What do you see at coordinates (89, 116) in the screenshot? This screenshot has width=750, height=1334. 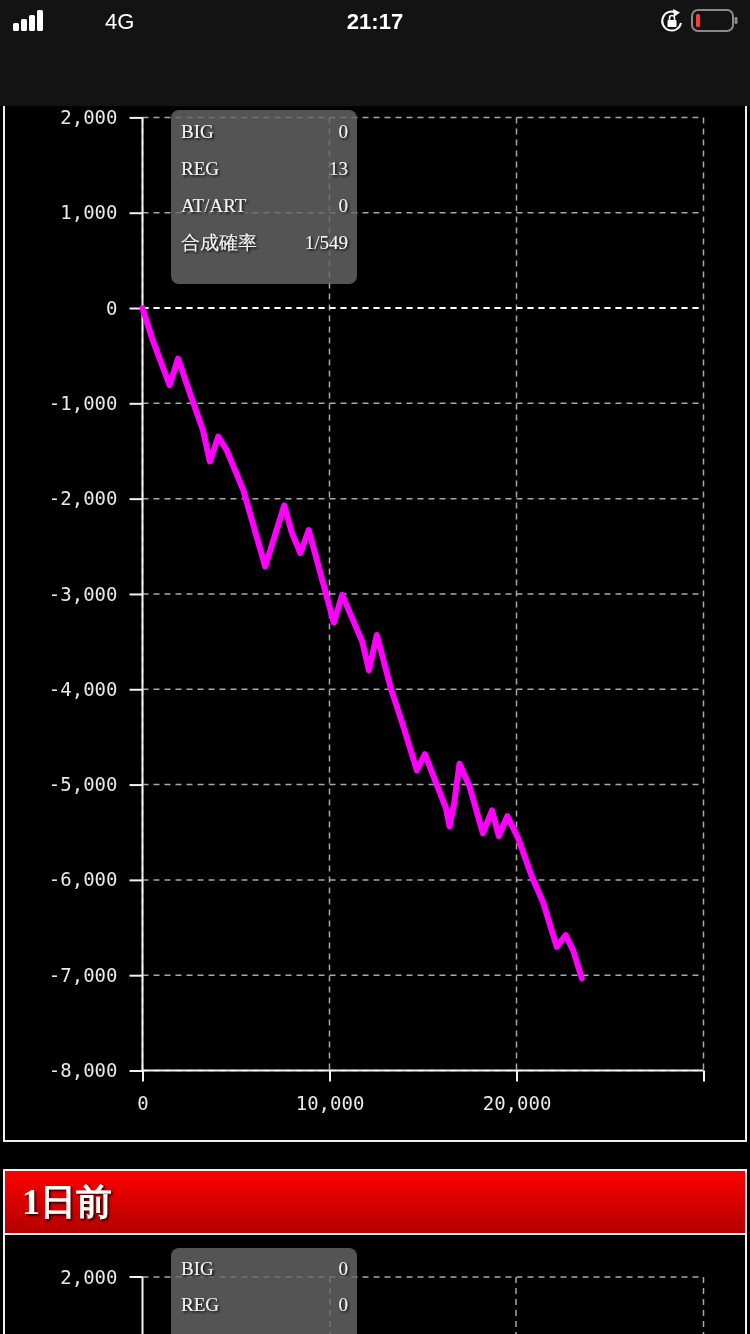 I see `y-tick-label: 2,000` at bounding box center [89, 116].